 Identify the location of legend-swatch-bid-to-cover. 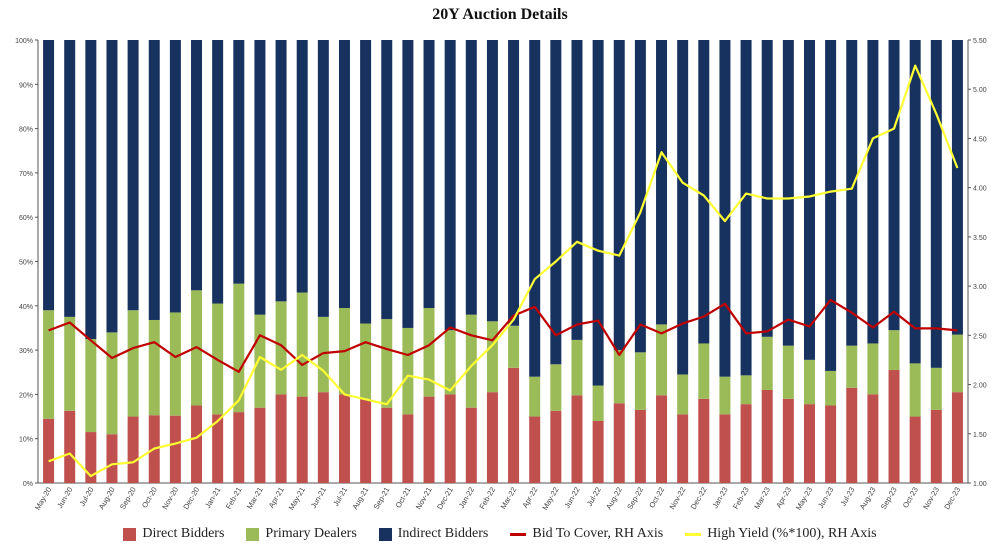
(518, 534).